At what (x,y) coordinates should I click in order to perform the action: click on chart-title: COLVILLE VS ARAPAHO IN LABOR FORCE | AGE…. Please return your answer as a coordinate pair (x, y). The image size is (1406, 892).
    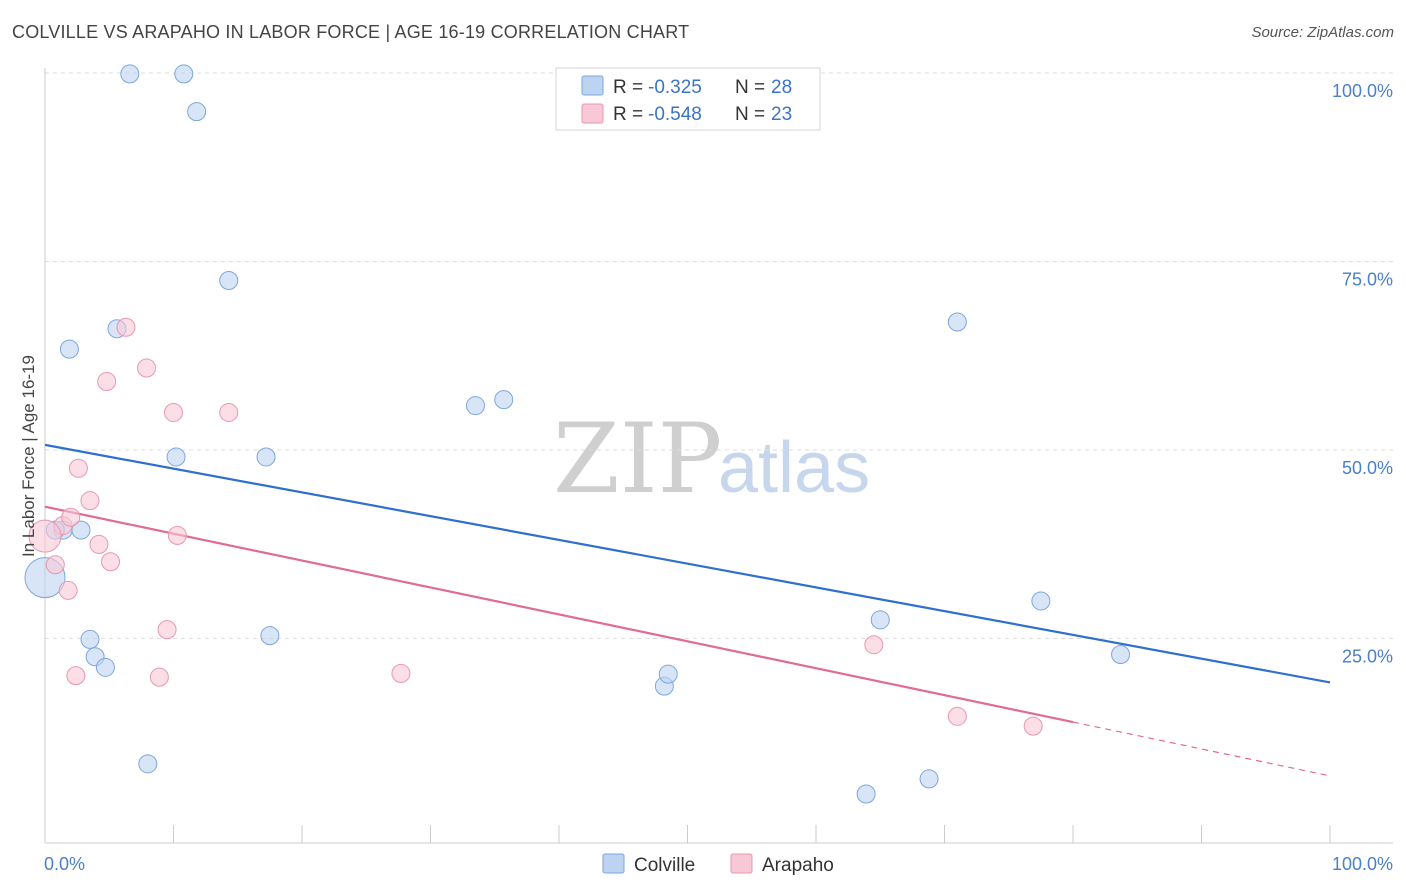
    Looking at the image, I should click on (351, 32).